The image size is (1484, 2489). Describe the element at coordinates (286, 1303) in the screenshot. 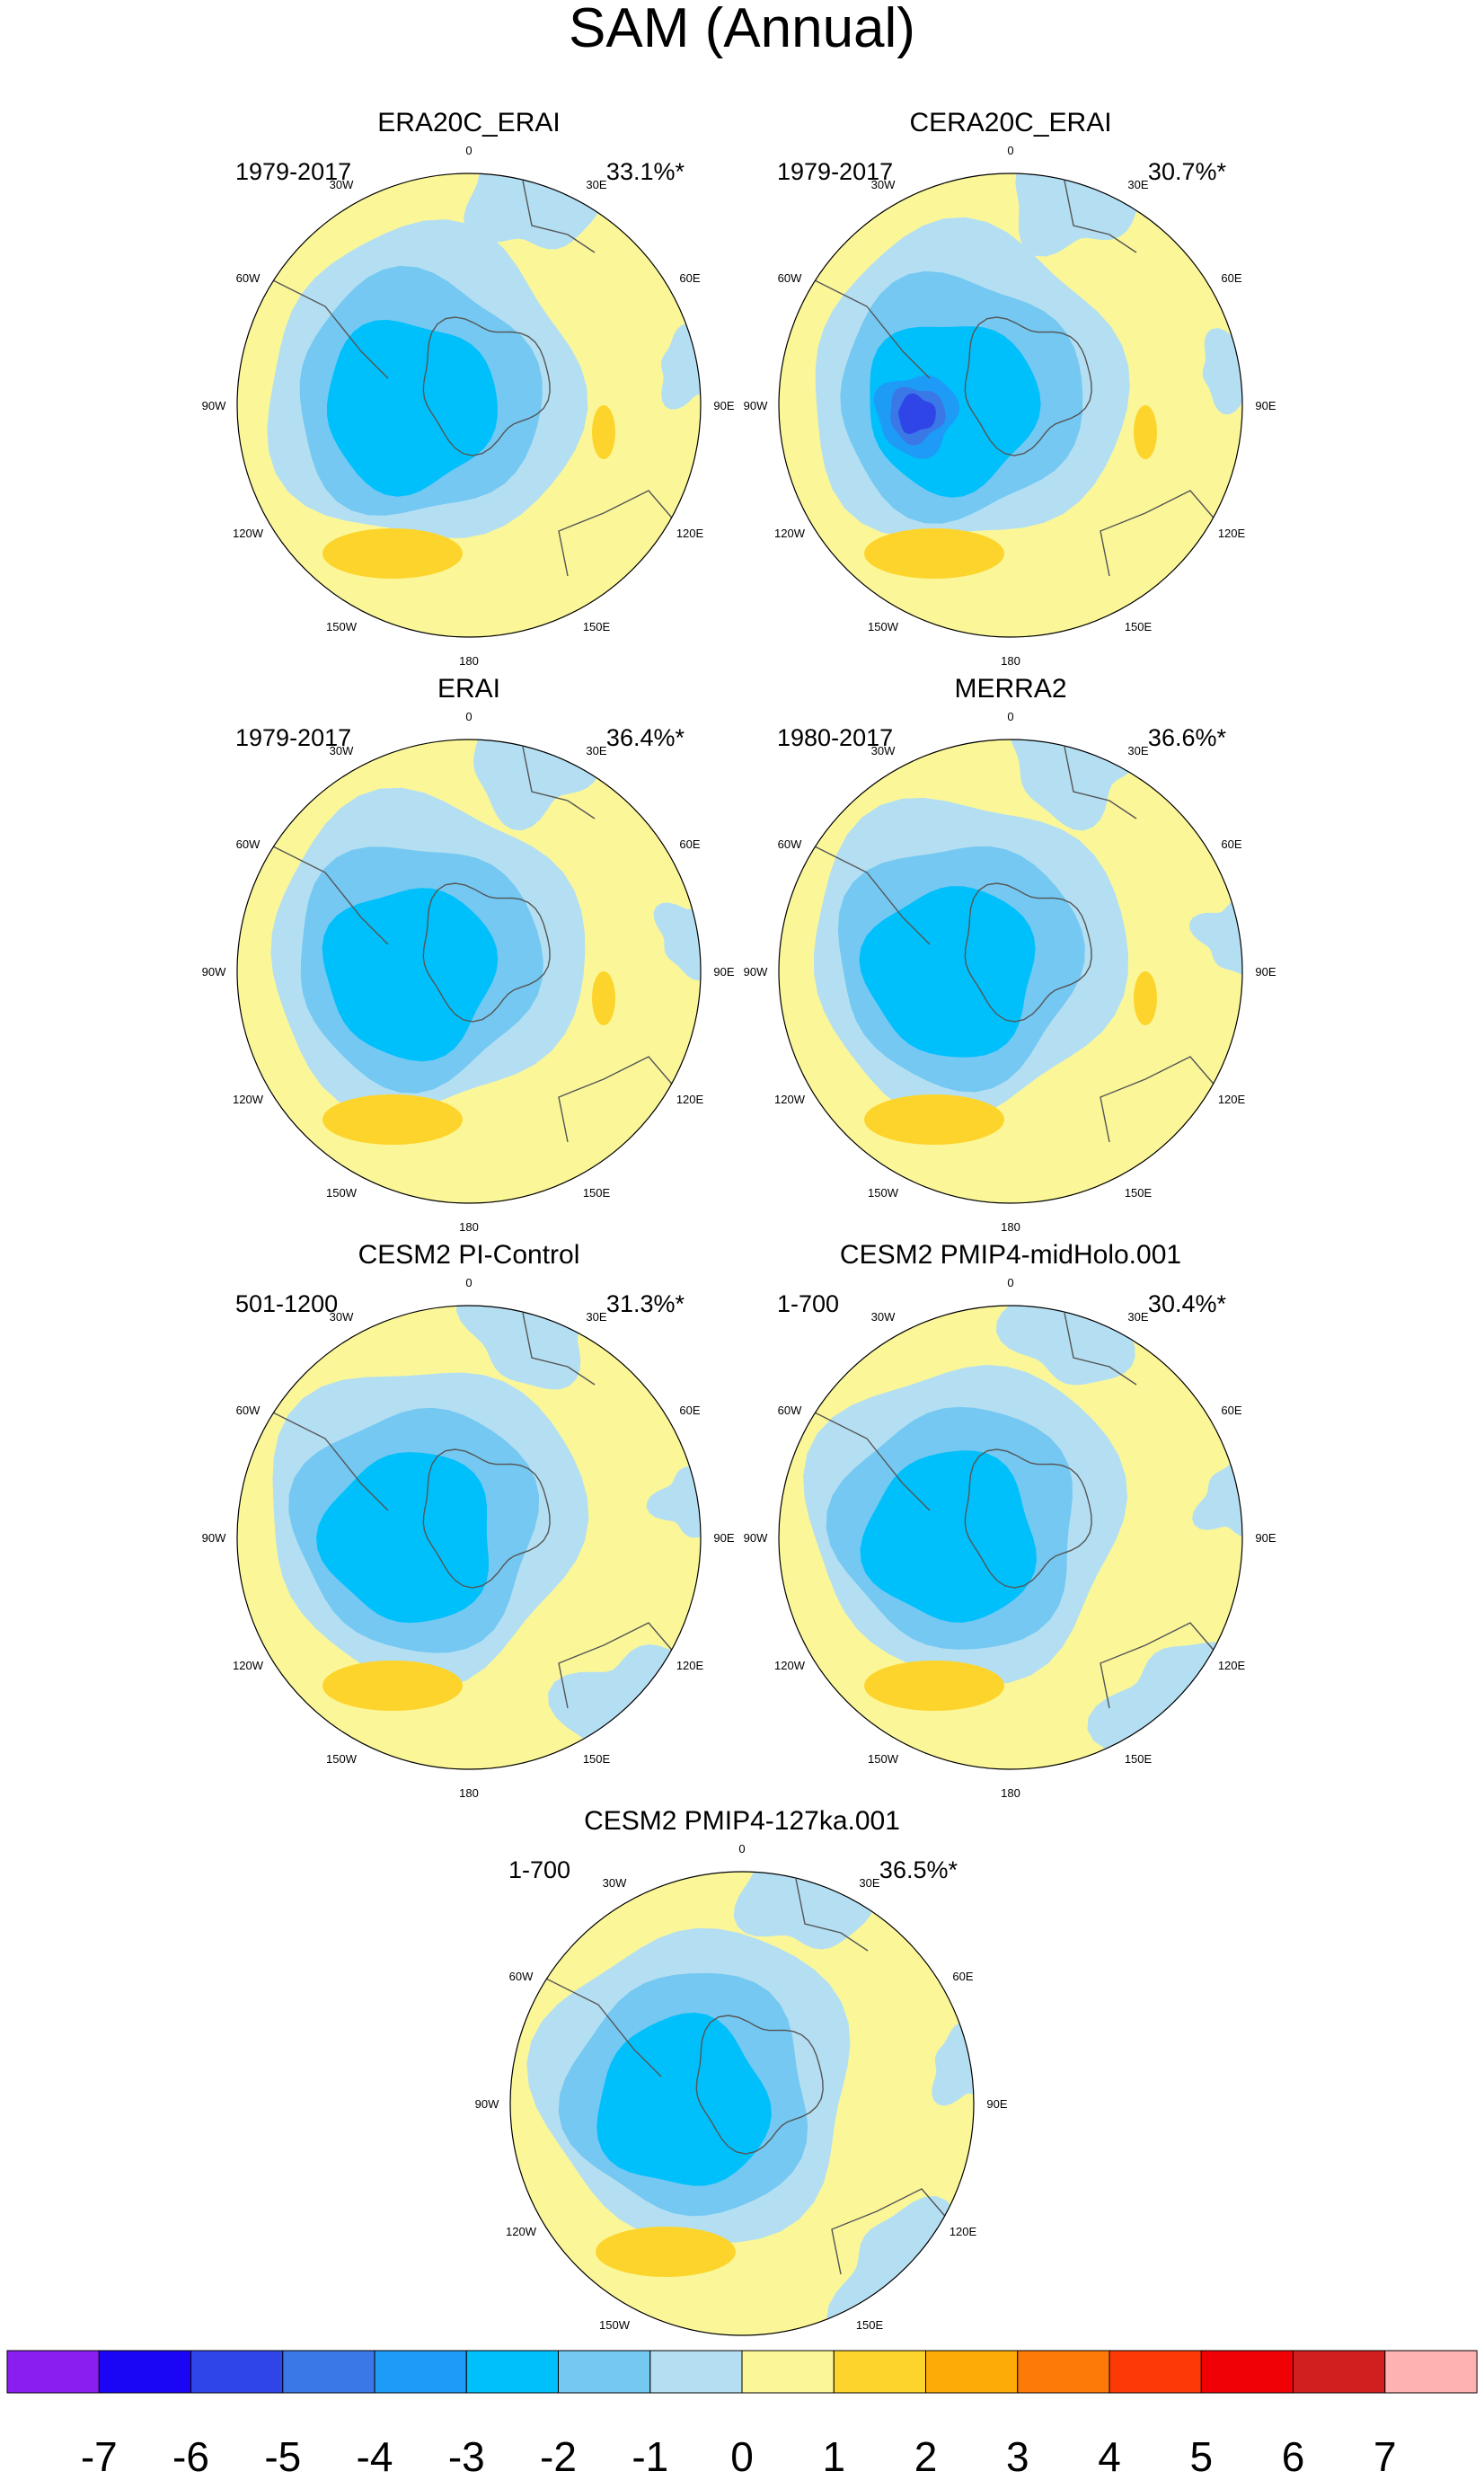

I see `panel-period: 501-1200` at that location.